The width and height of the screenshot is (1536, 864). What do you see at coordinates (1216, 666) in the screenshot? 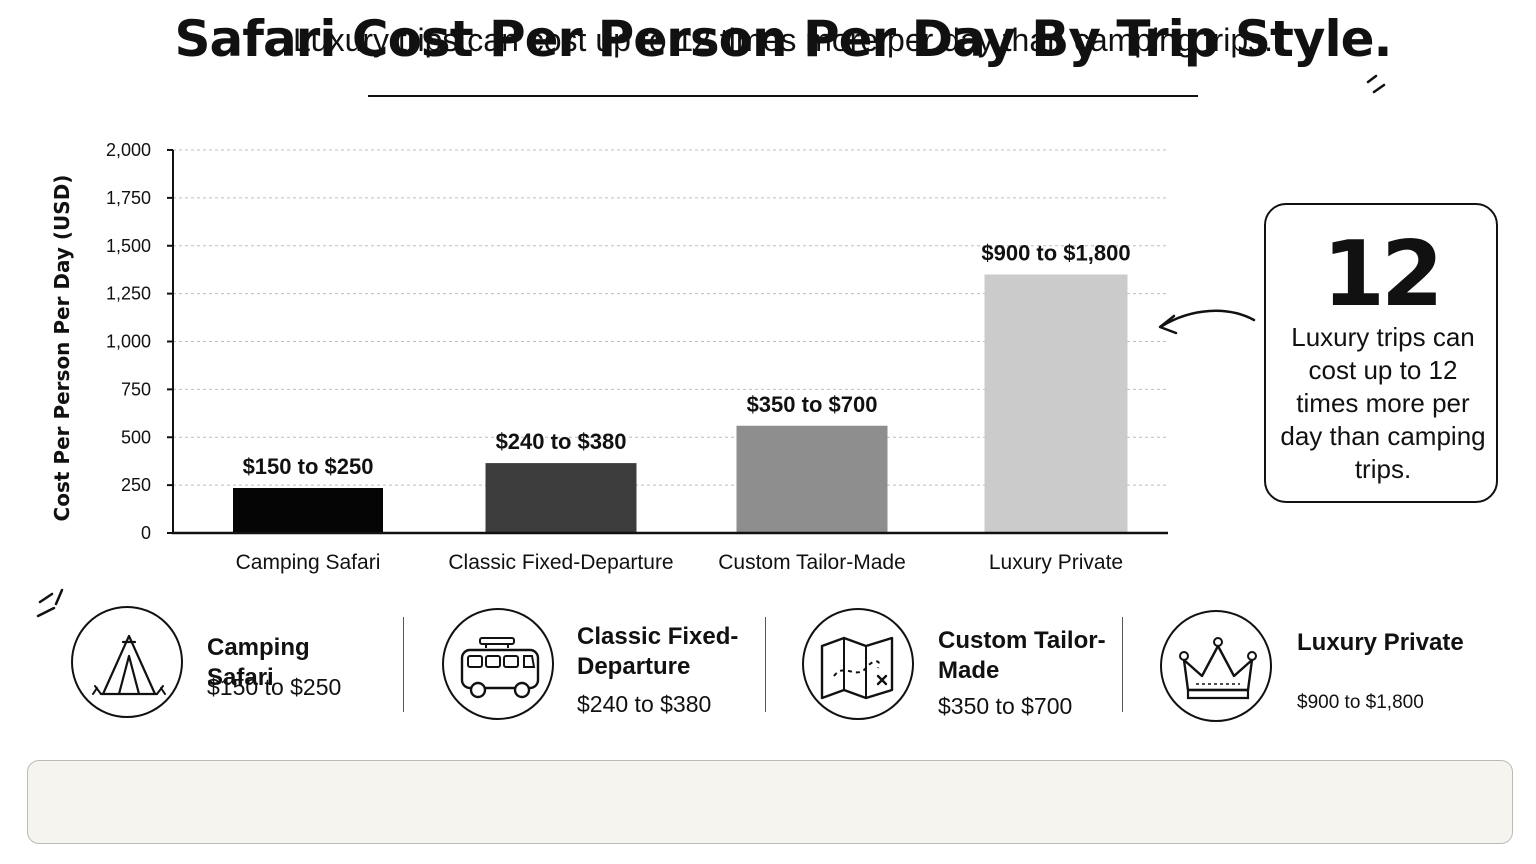
I see `crown-icon` at bounding box center [1216, 666].